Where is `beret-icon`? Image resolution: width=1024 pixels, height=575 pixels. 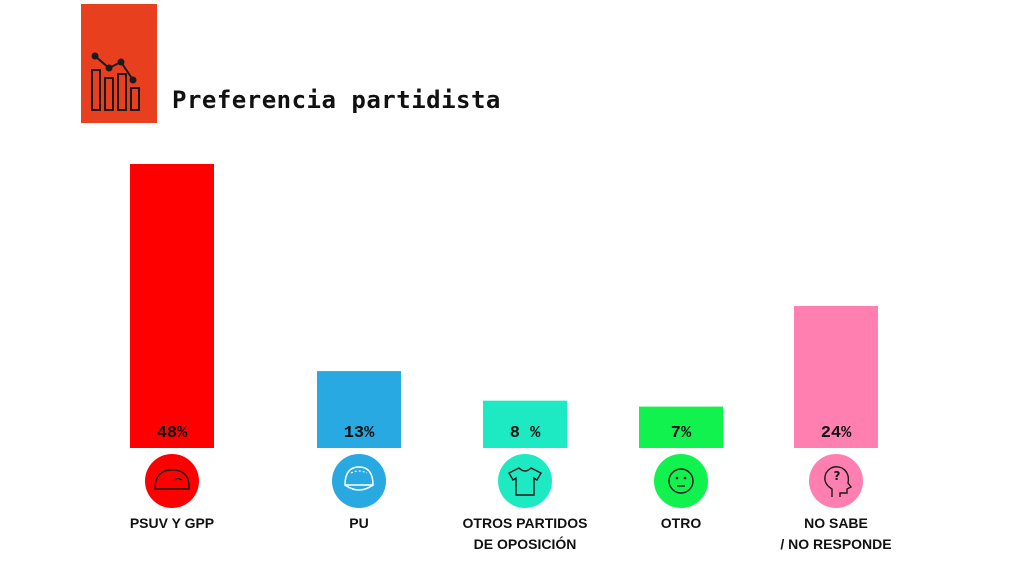
beret-icon is located at coordinates (172, 481).